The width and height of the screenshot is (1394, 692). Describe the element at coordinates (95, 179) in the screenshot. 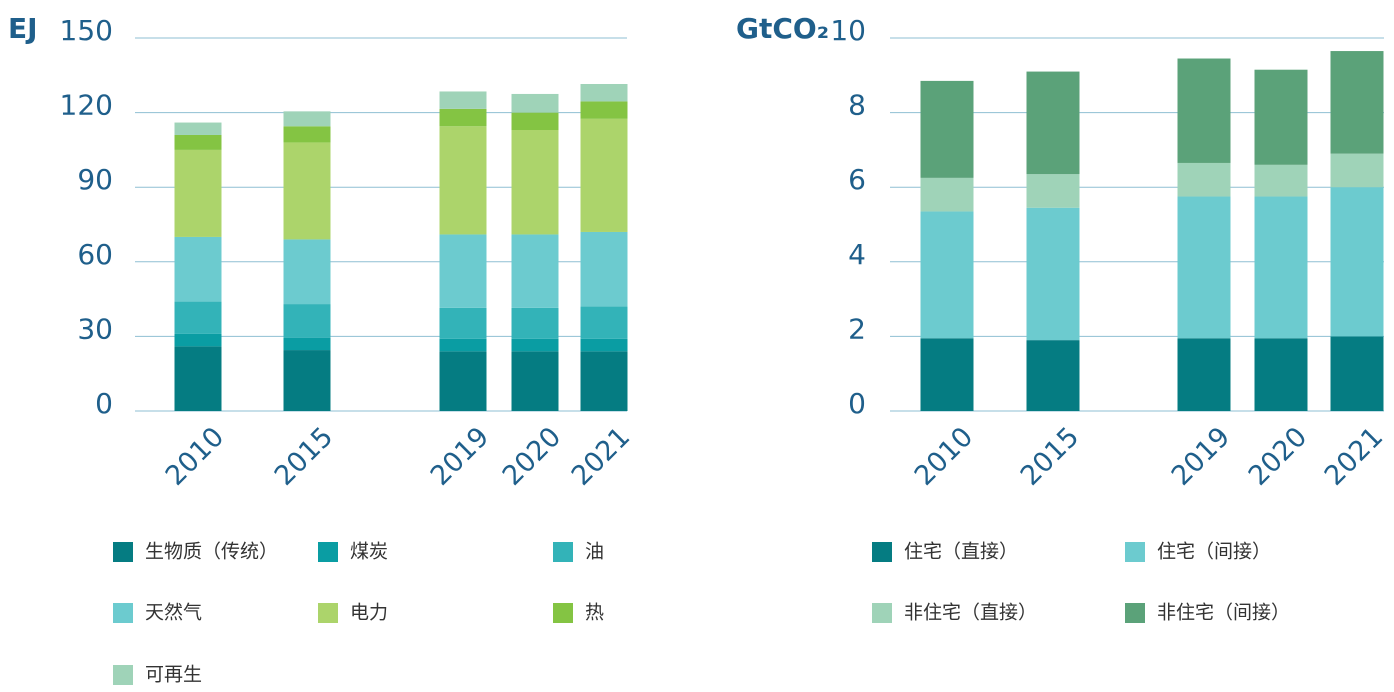

I see `y-tick-label: 90` at that location.